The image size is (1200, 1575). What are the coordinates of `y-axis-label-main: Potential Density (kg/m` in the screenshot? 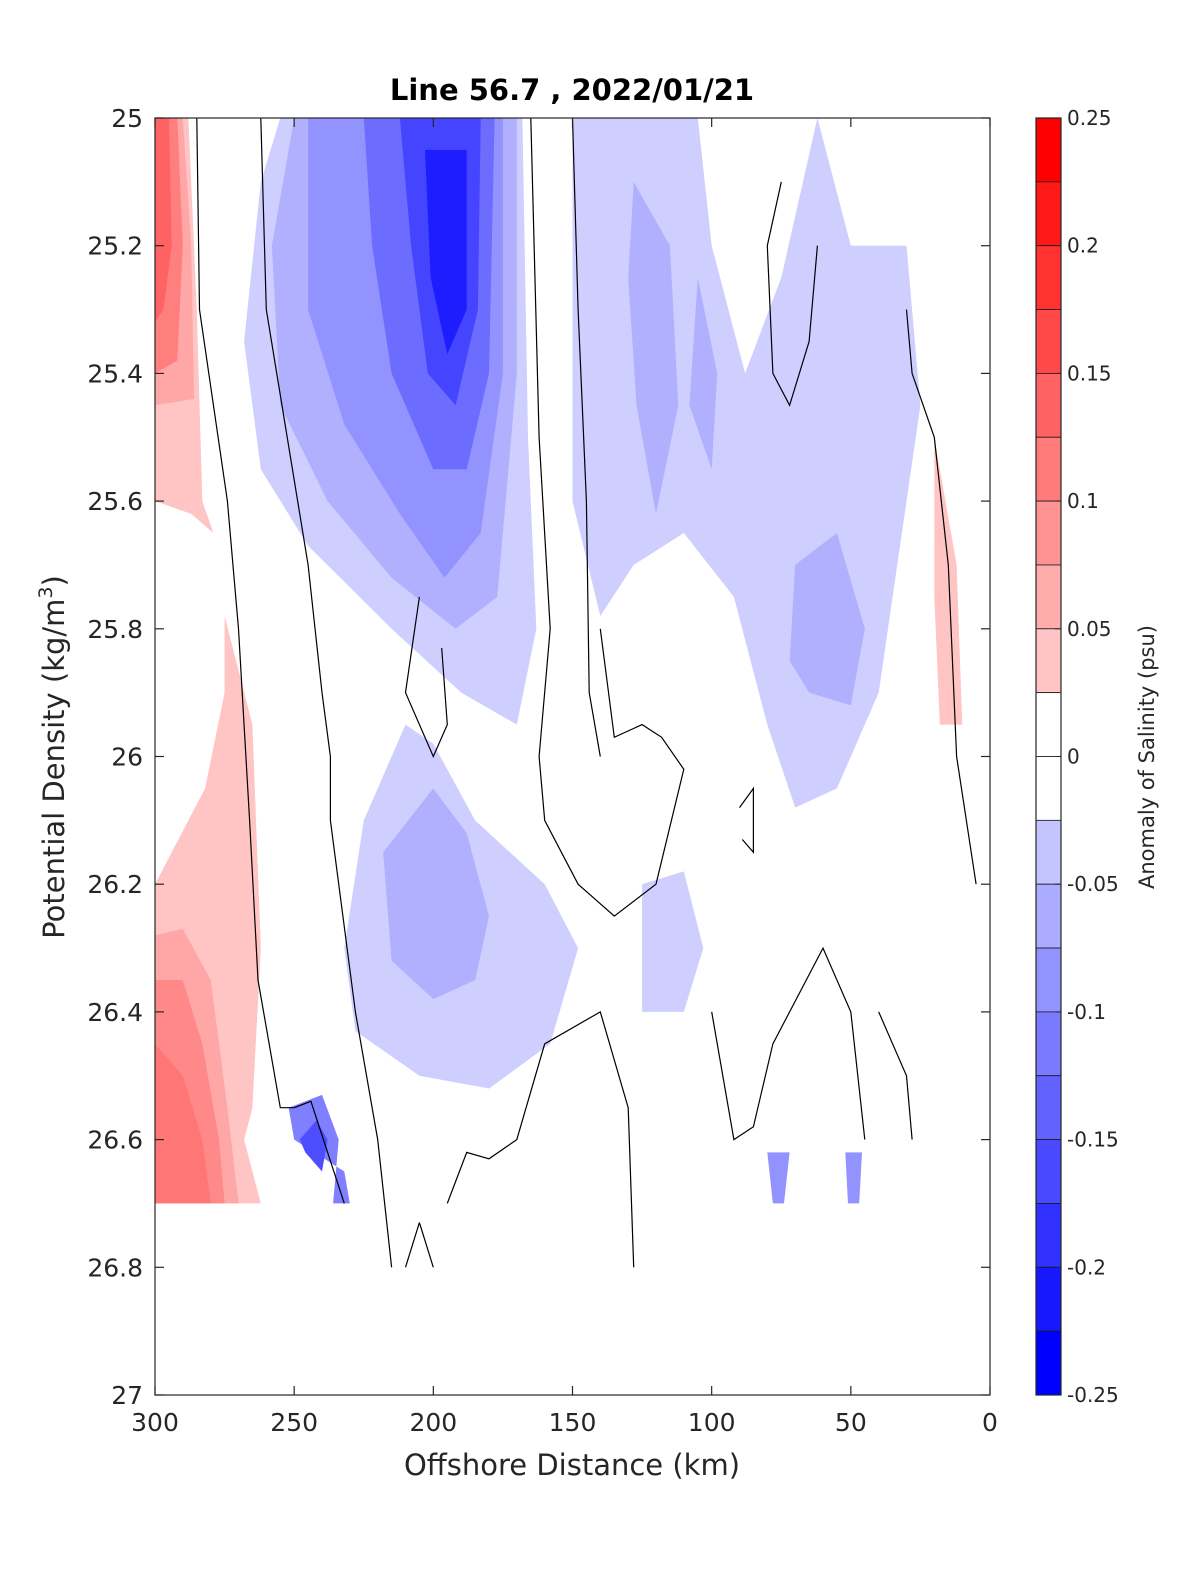 It's located at (54, 769).